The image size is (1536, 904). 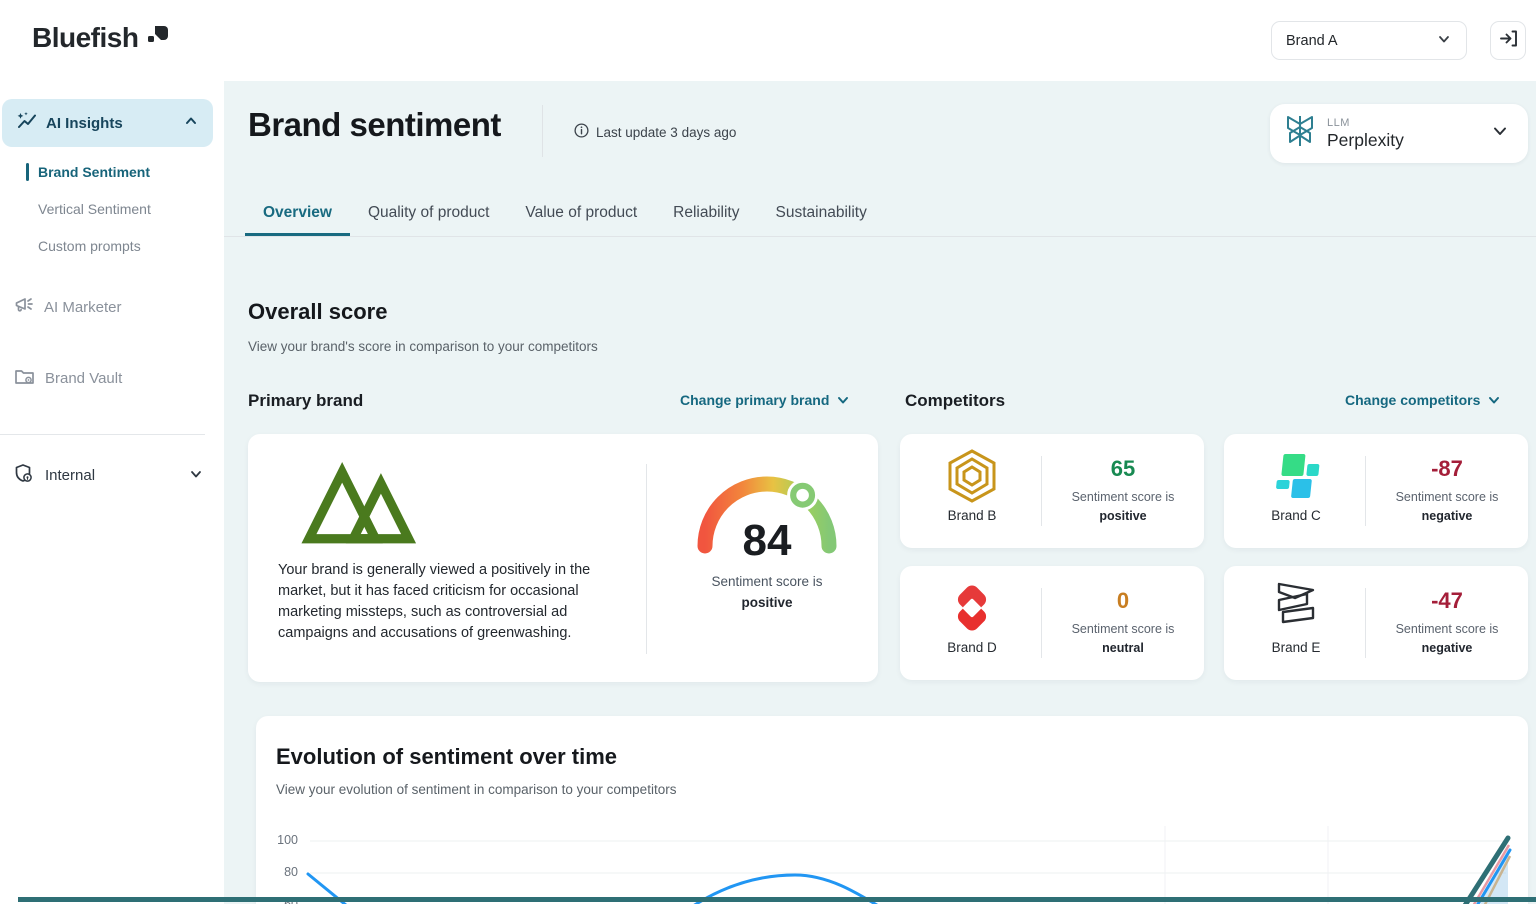 What do you see at coordinates (1296, 515) in the screenshot?
I see `competitor-name: Brand C` at bounding box center [1296, 515].